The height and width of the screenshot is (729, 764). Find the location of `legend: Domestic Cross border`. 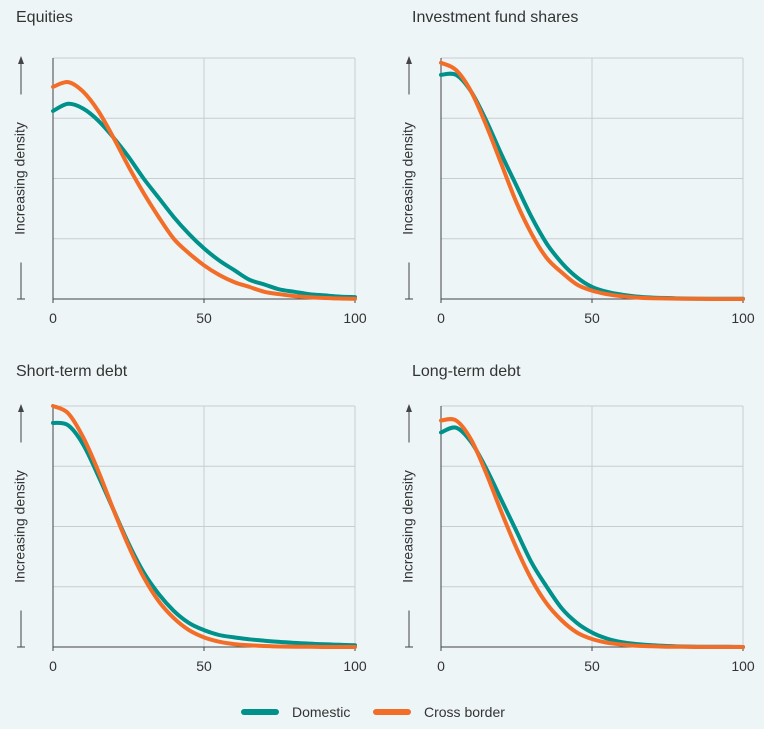

legend: Domestic Cross border is located at coordinates (373, 712).